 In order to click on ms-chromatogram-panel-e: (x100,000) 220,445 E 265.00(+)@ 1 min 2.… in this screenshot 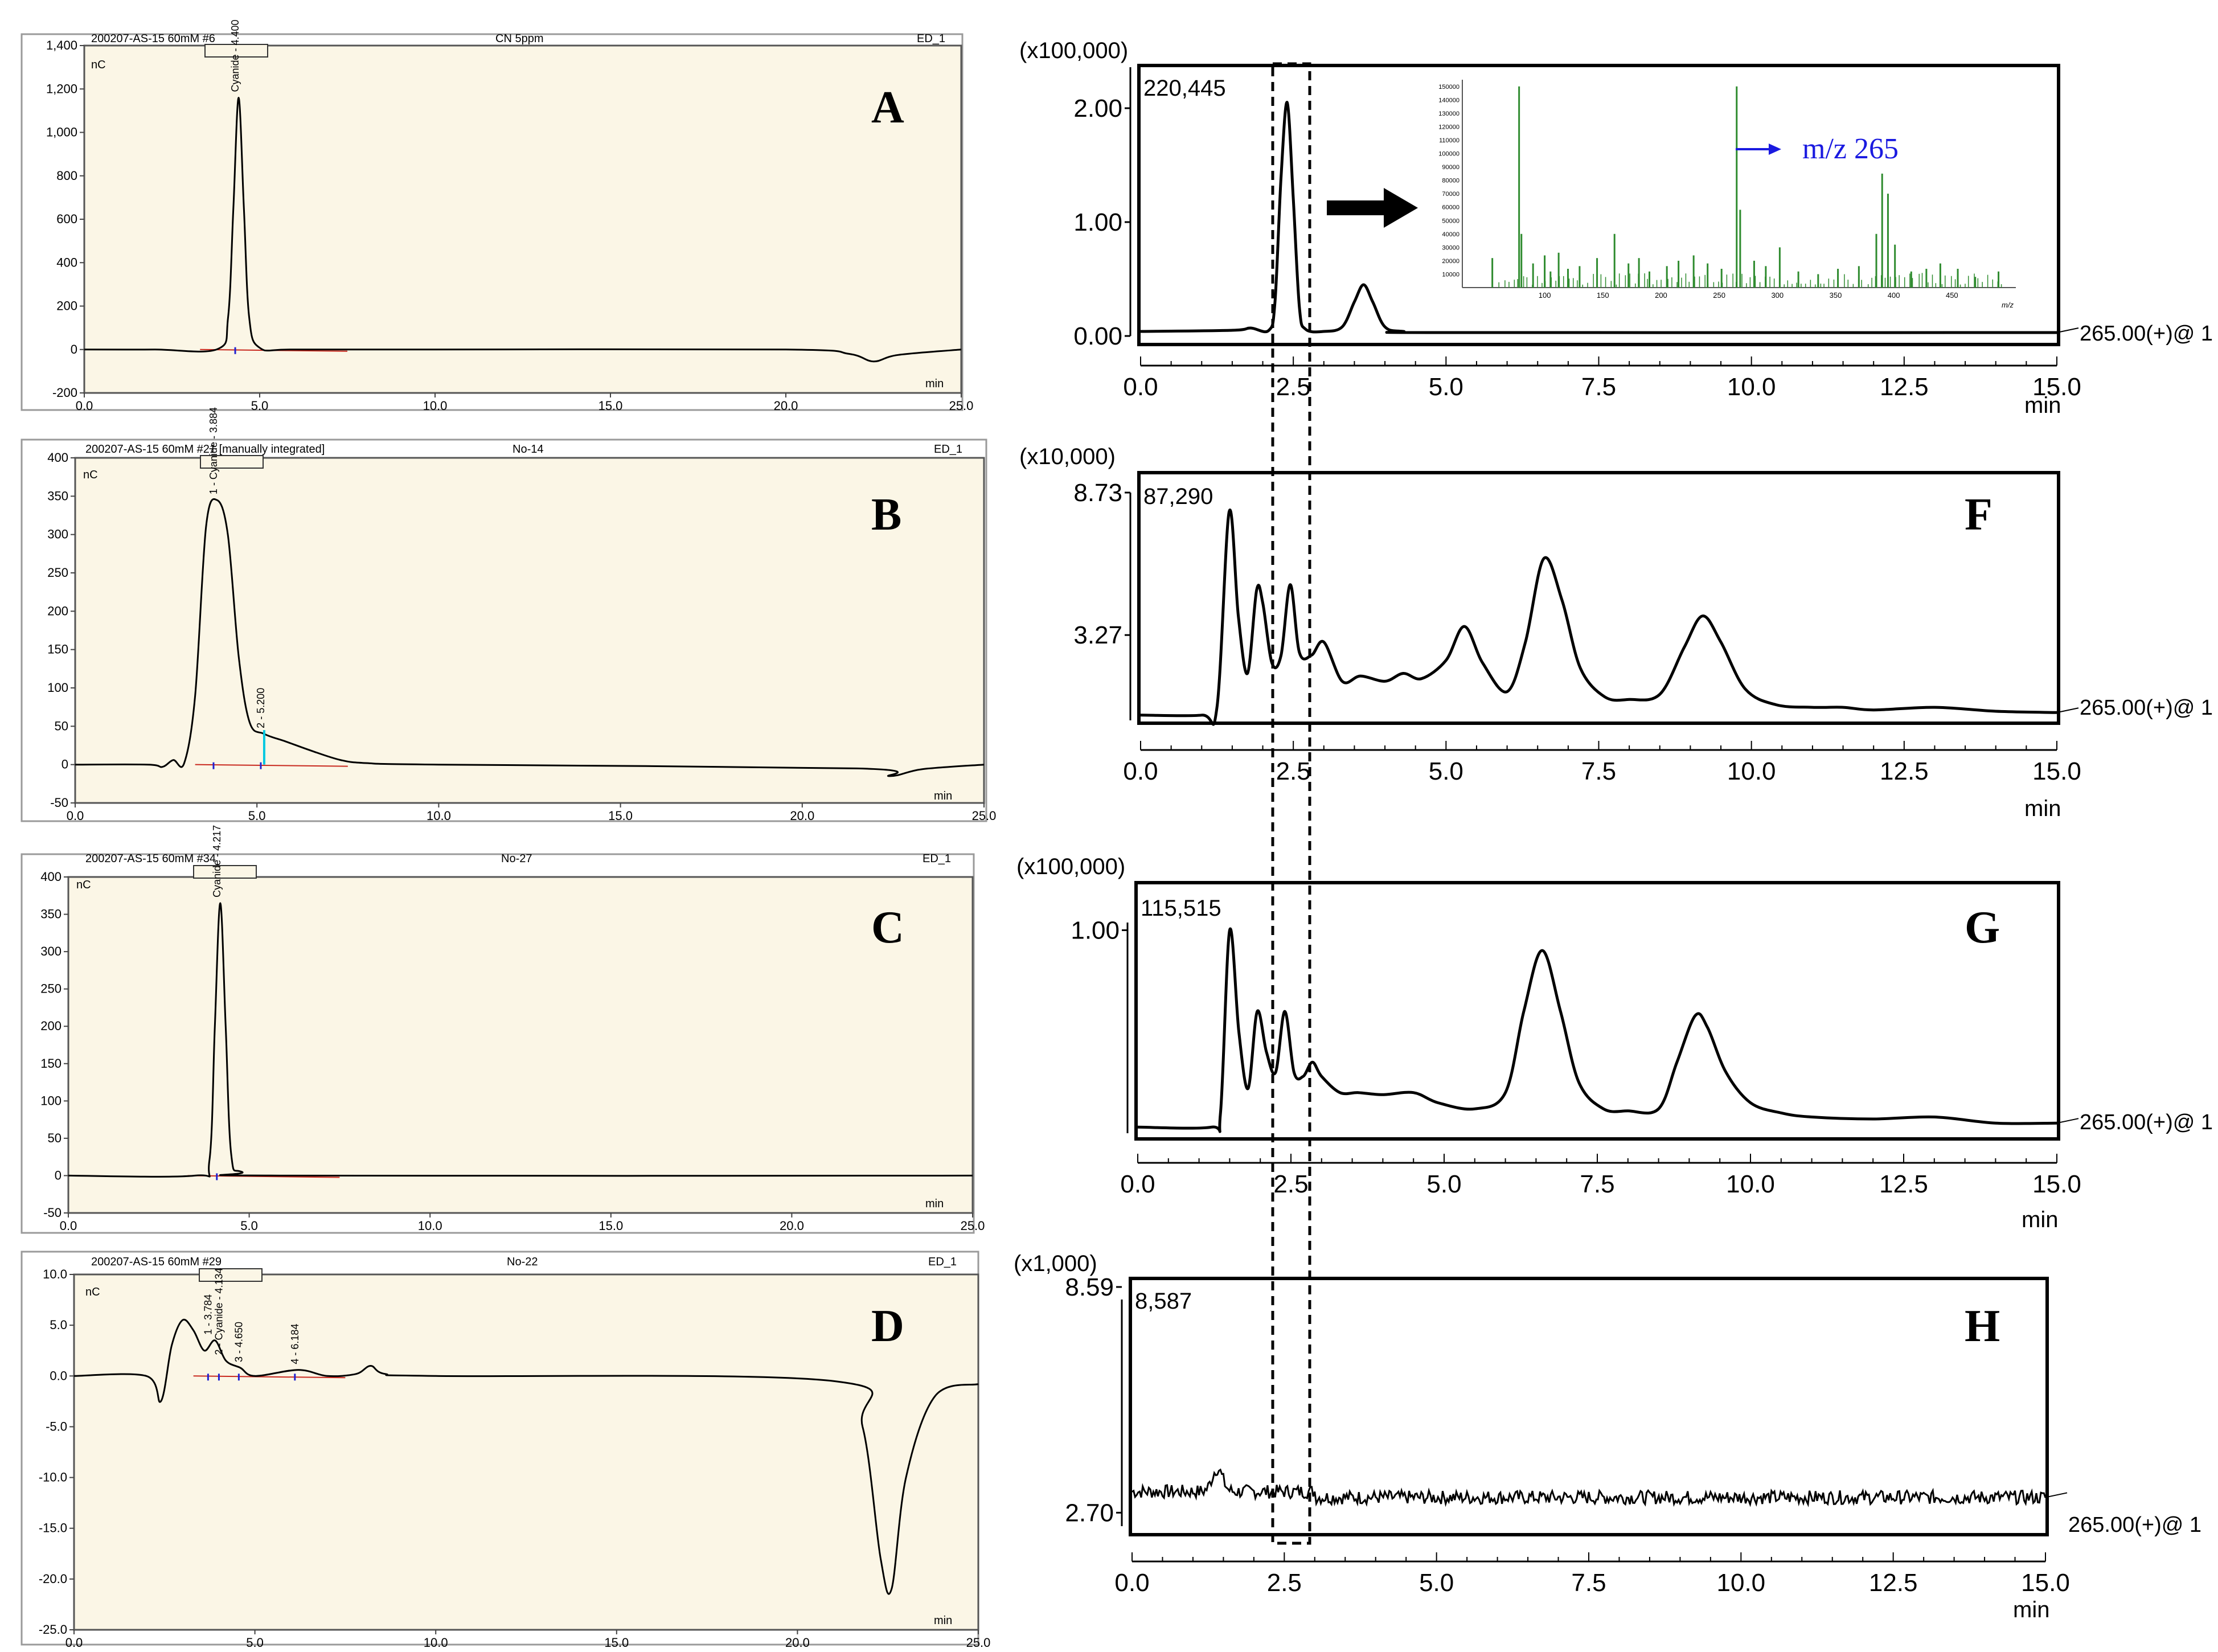, I will do `click(1616, 228)`.